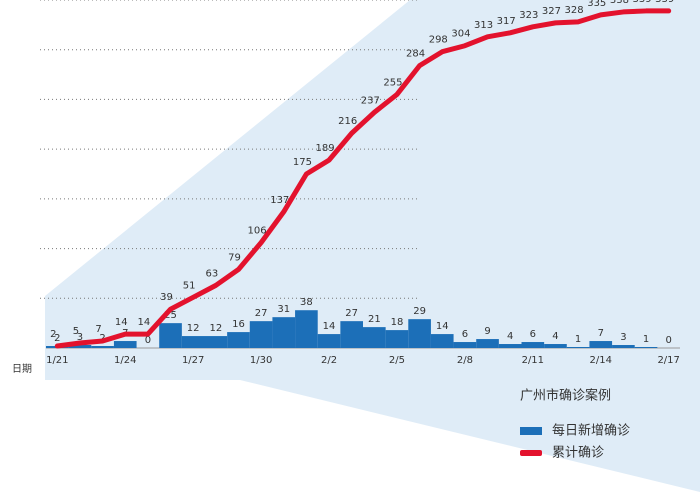 The height and width of the screenshot is (500, 700). What do you see at coordinates (329, 360) in the screenshot?
I see `x-tick-label: 2/2` at bounding box center [329, 360].